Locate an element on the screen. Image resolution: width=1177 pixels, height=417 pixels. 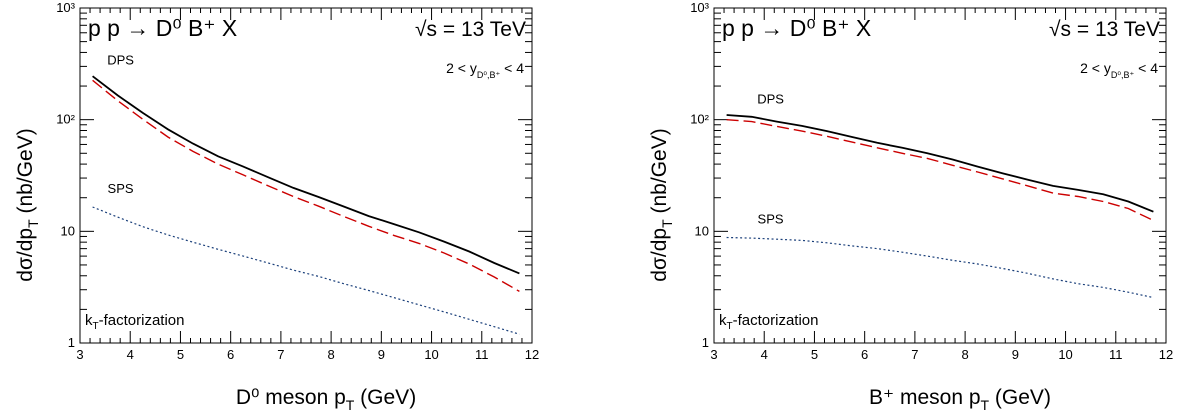
series-total-line is located at coordinates (940, 163).